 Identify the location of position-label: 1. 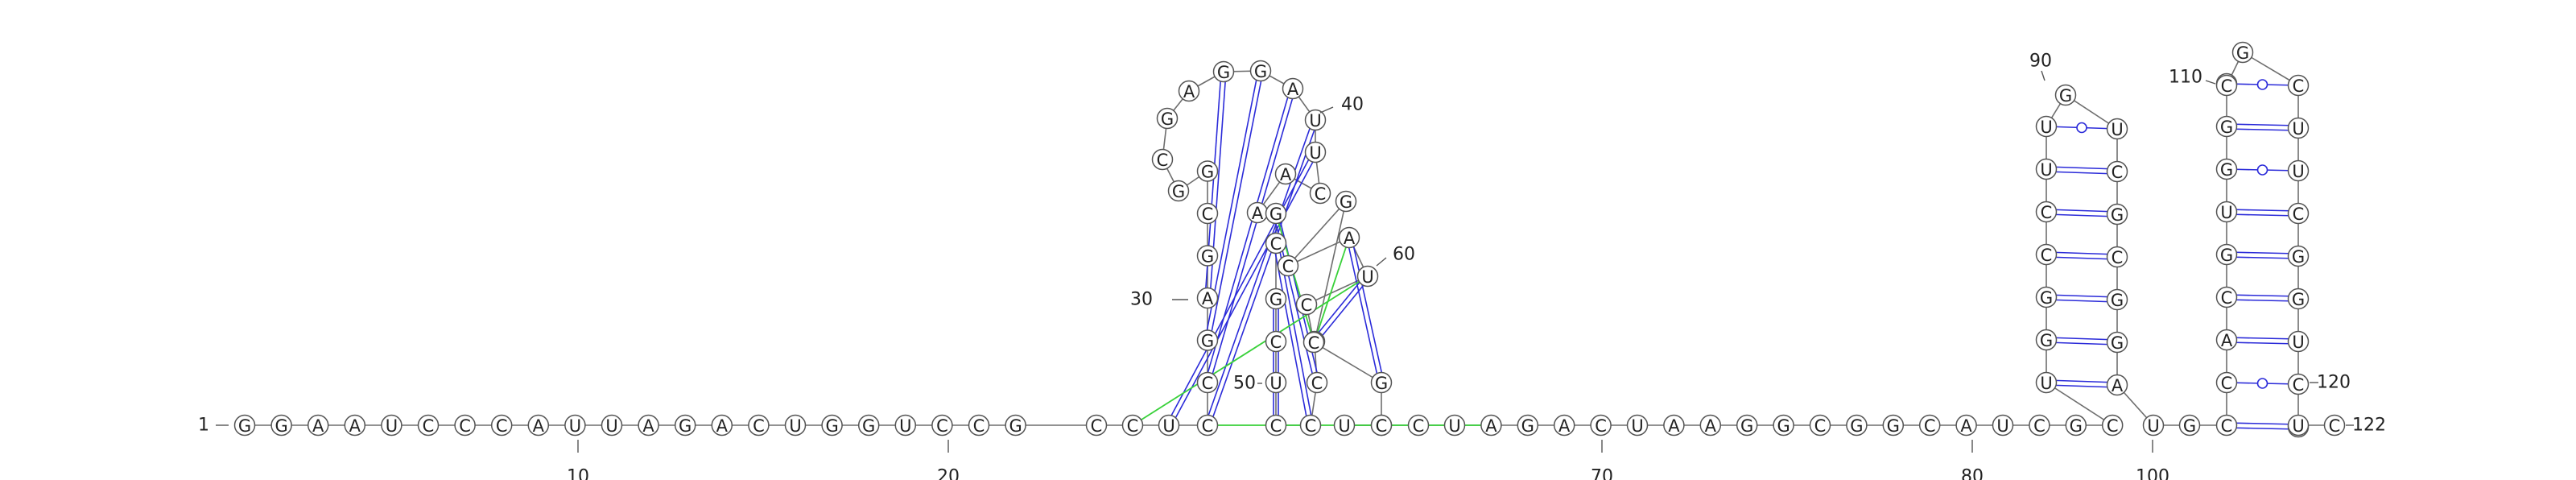
(213, 426).